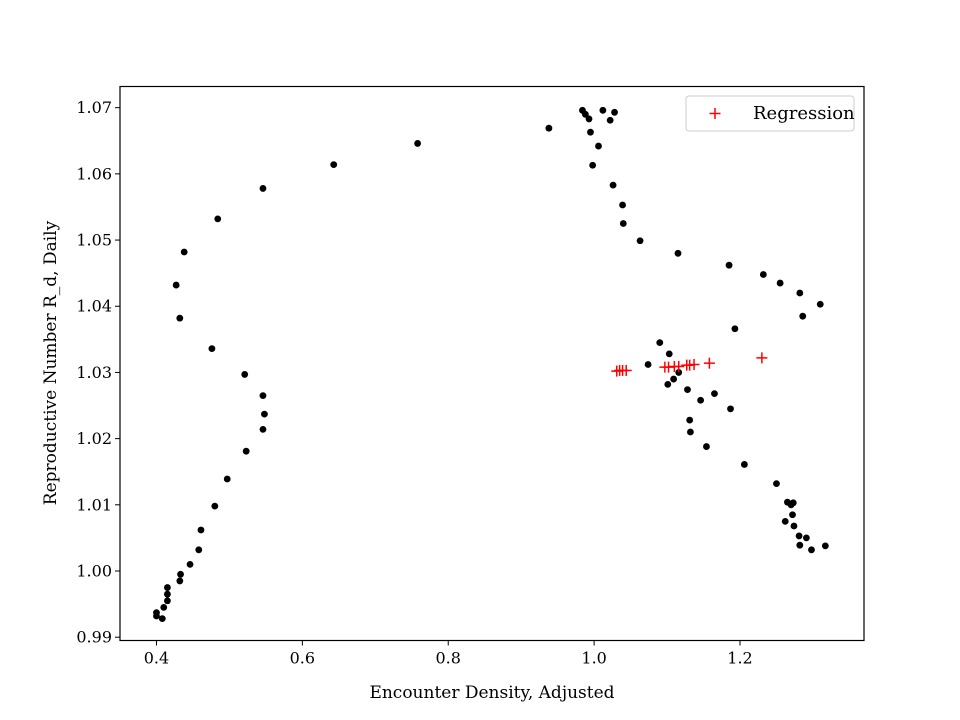  I want to click on legend-box, so click(770, 113).